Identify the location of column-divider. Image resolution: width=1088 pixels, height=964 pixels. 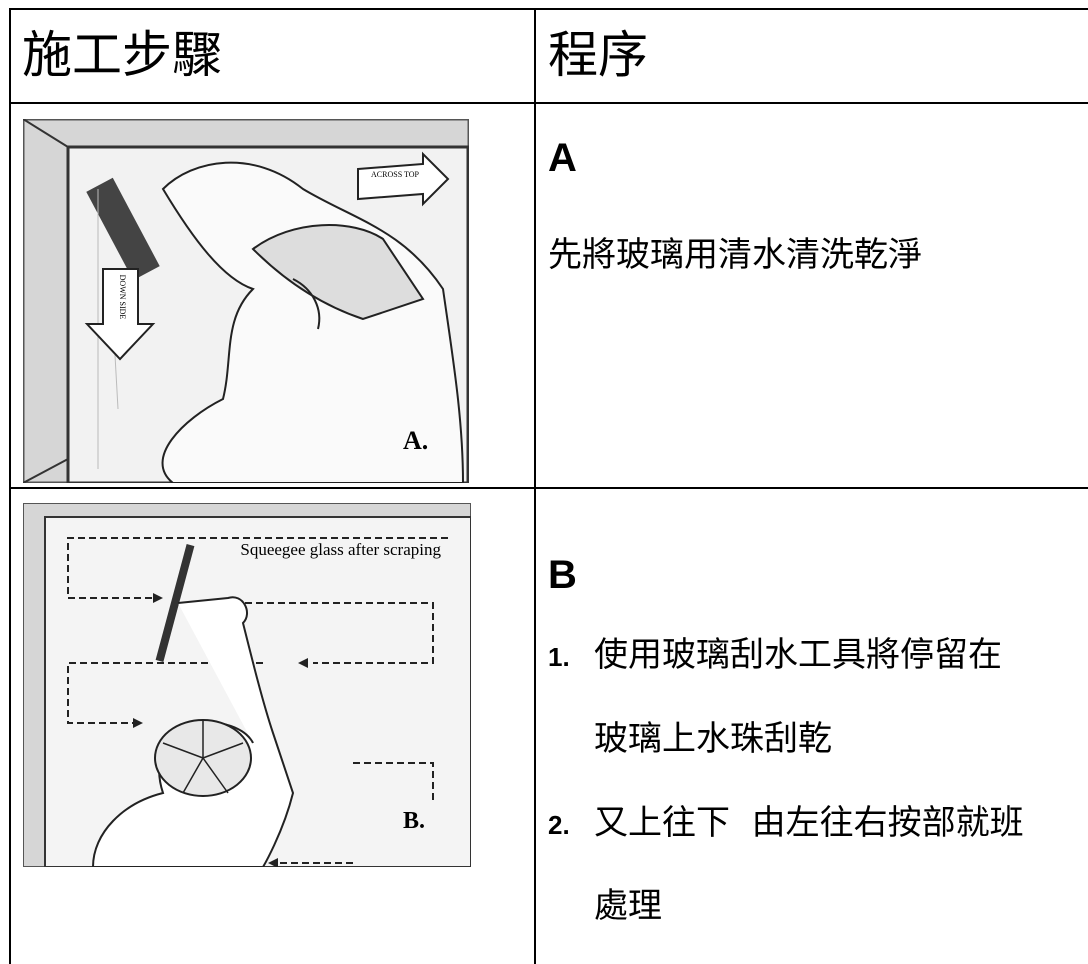
(535, 486).